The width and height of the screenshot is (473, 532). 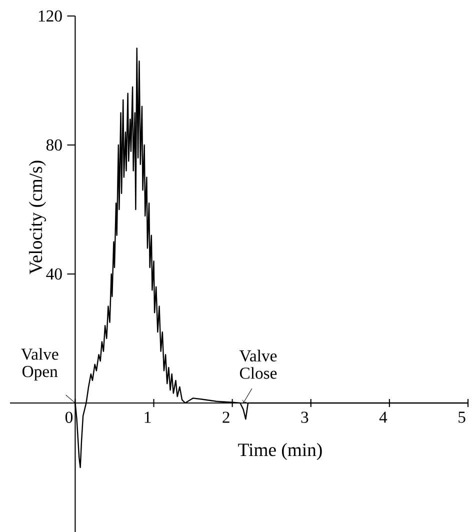 I want to click on y-tick-label: 120, so click(x=50, y=16).